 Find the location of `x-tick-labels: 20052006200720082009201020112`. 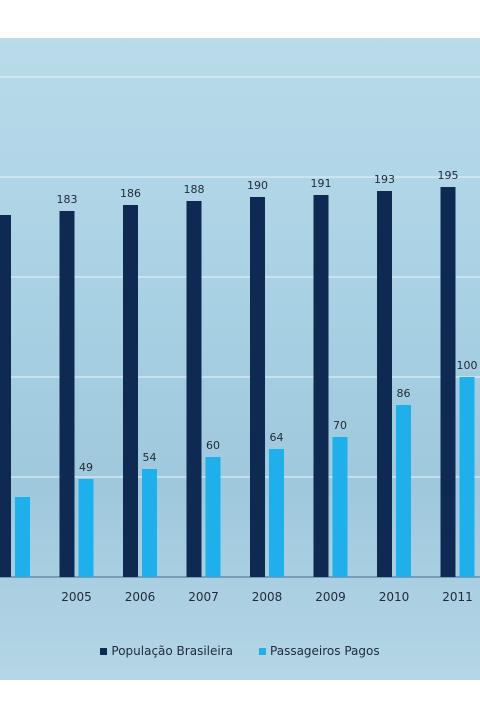

x-tick-labels: 20052006200720082009201020112 is located at coordinates (267, 597).